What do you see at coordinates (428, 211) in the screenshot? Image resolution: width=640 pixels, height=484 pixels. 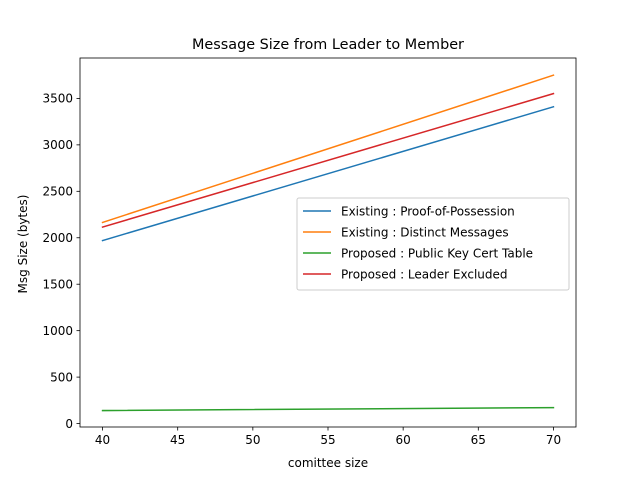 I see `legend-label-0: Existing : Proof-of-Possession` at bounding box center [428, 211].